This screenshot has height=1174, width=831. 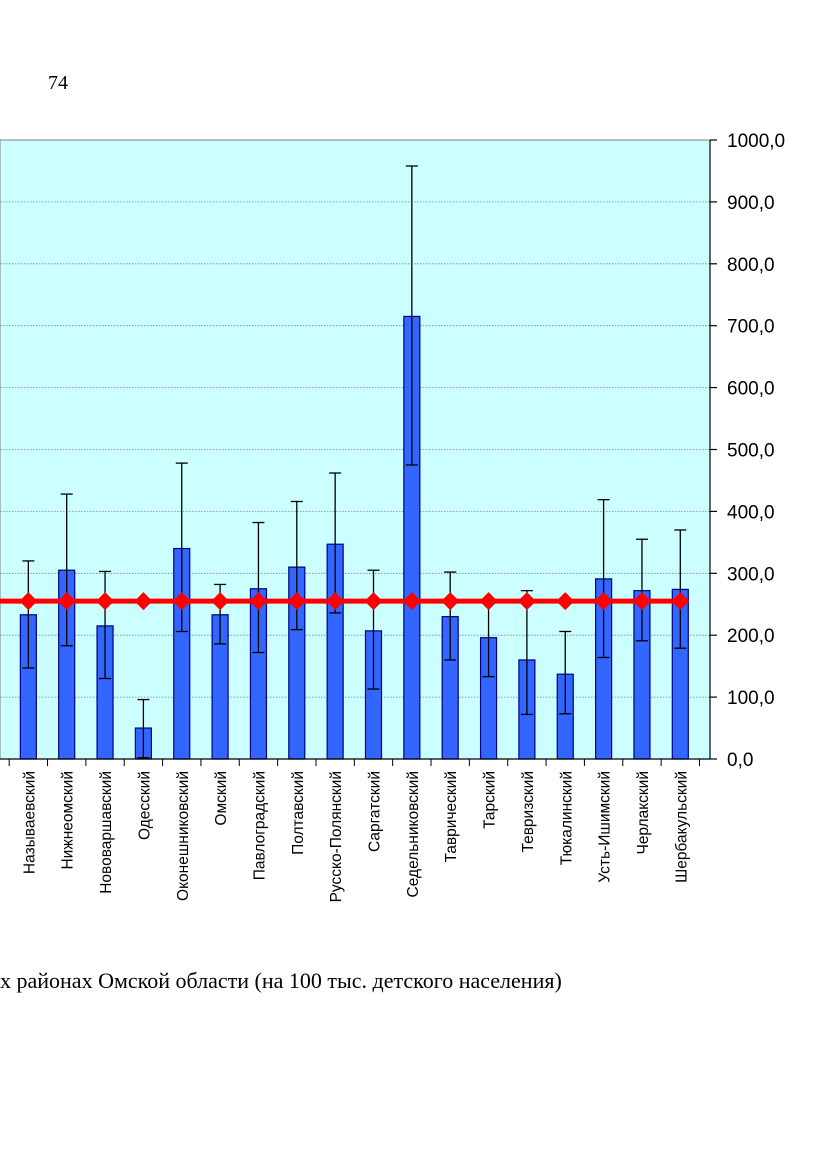 What do you see at coordinates (259, 825) in the screenshot?
I see `x-tick-label: Павлоградский` at bounding box center [259, 825].